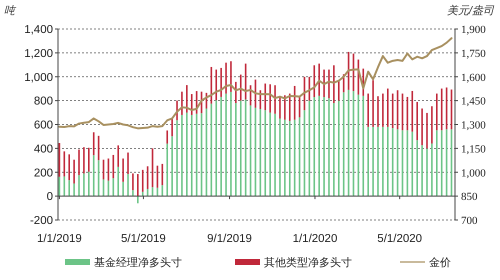 This screenshot has height=280, width=500. I want to click on y-axis-title: 吨, so click(10, 10).